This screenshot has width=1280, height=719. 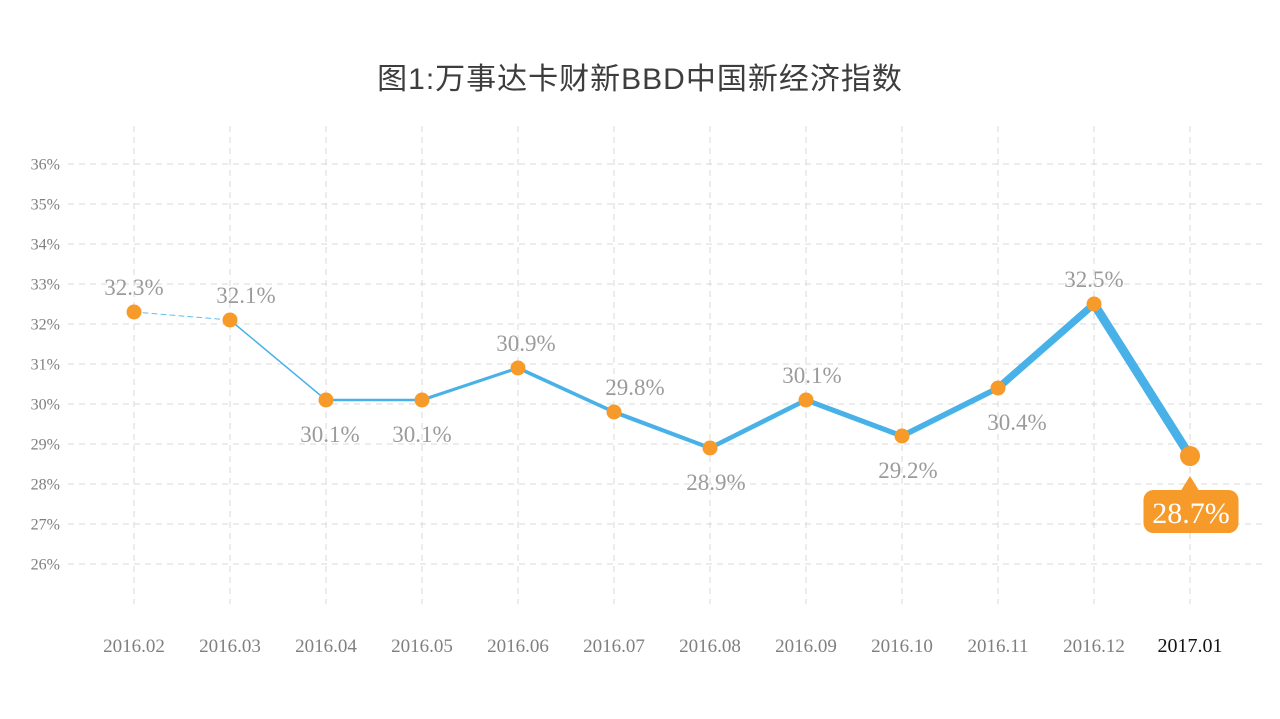 I want to click on callout-box, so click(x=1191, y=511).